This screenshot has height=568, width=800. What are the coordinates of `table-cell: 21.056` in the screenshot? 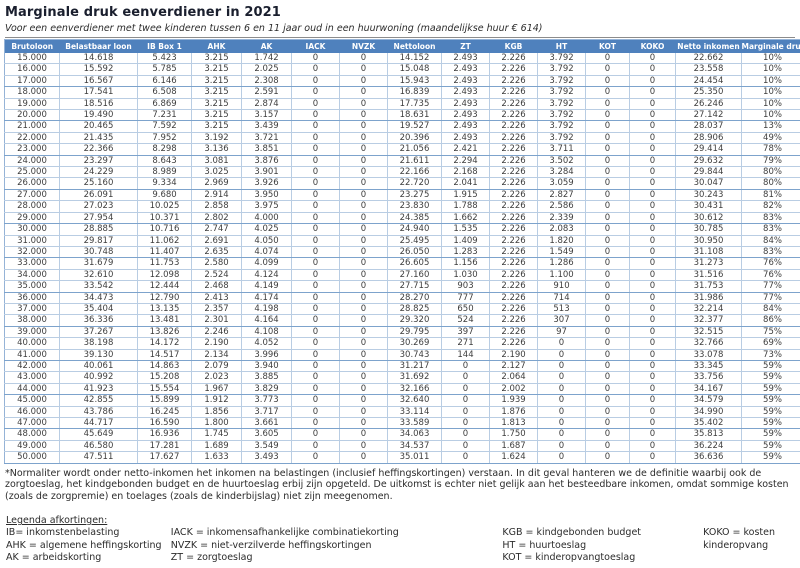 It's located at (414, 149).